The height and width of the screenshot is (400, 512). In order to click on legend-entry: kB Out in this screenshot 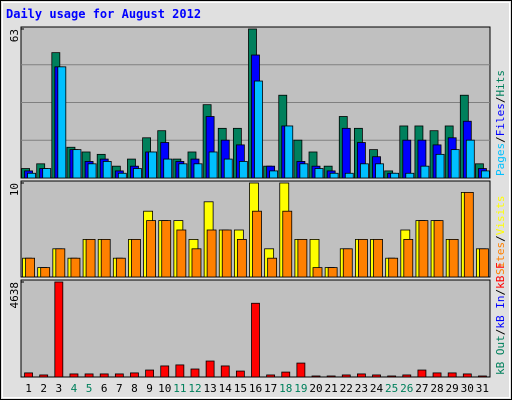, I will do `click(500, 355)`.